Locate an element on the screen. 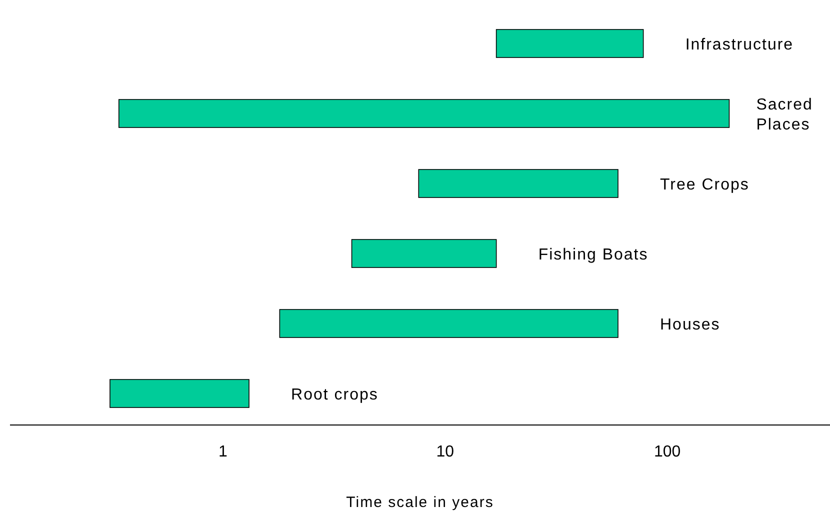  y-tick-label: Sacred Places is located at coordinates (784, 115).